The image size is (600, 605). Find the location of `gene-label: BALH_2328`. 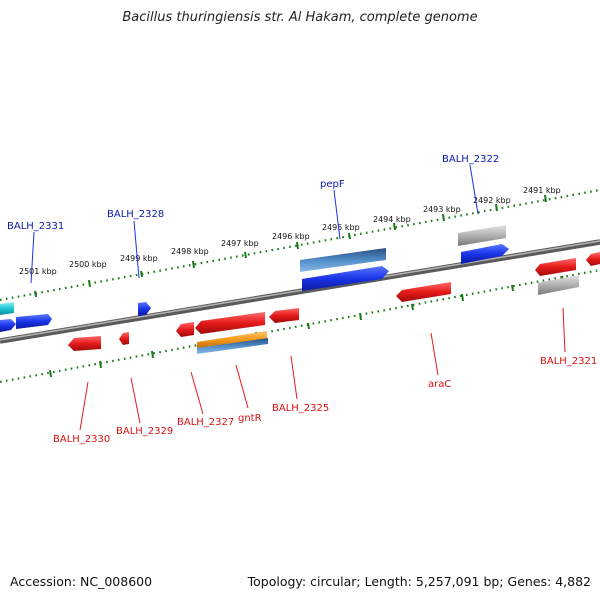

gene-label: BALH_2328 is located at coordinates (135, 214).